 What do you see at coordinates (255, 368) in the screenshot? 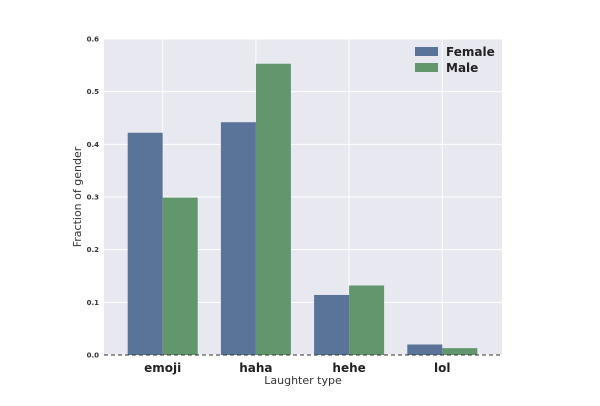
I see `x-tick-label: haha` at bounding box center [255, 368].